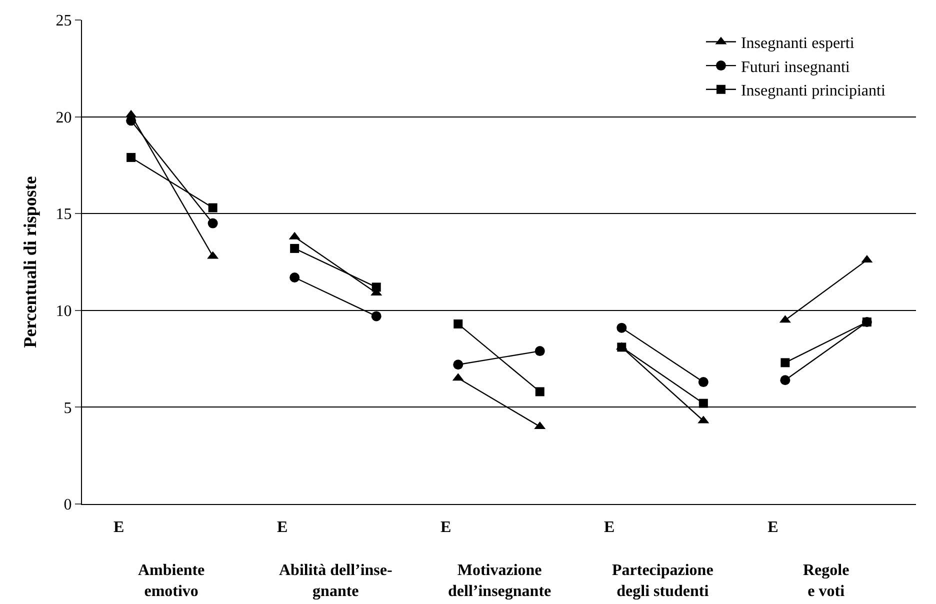  I want to click on y-tick-label: 10, so click(64, 311).